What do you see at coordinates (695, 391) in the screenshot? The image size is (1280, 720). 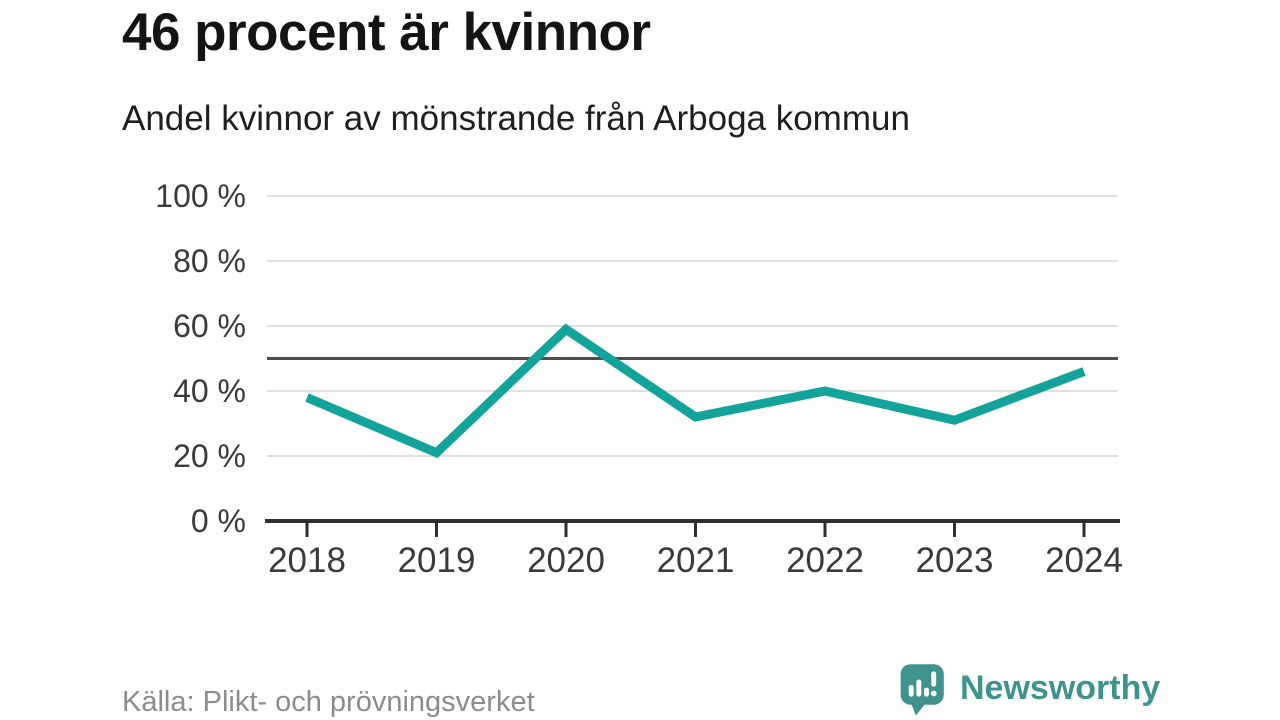 I see `data-line-andel-kvinnor` at bounding box center [695, 391].